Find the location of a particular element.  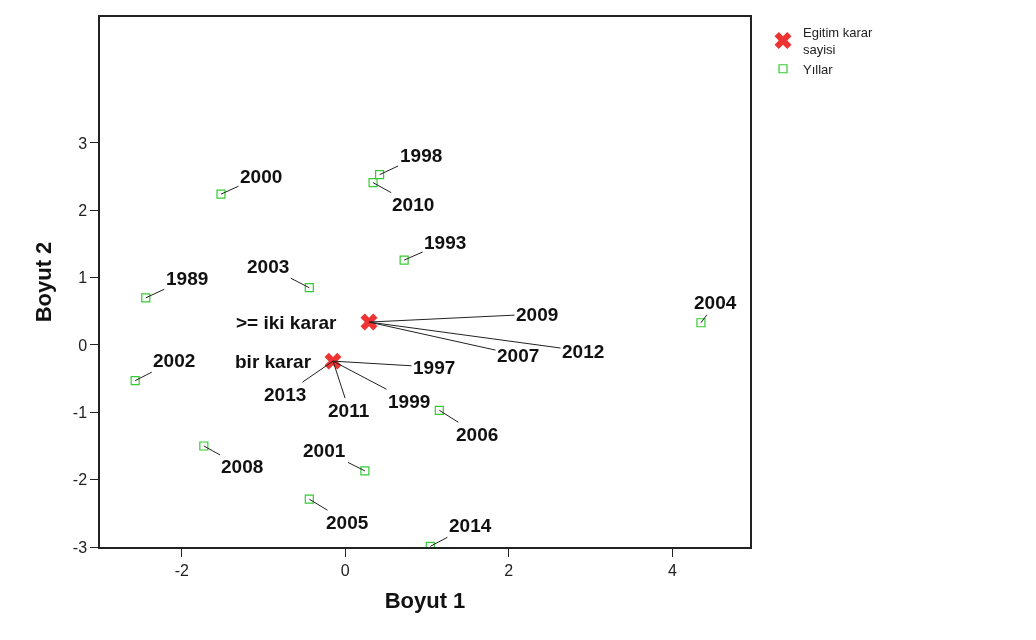

annotation: 1989 is located at coordinates (187, 278).